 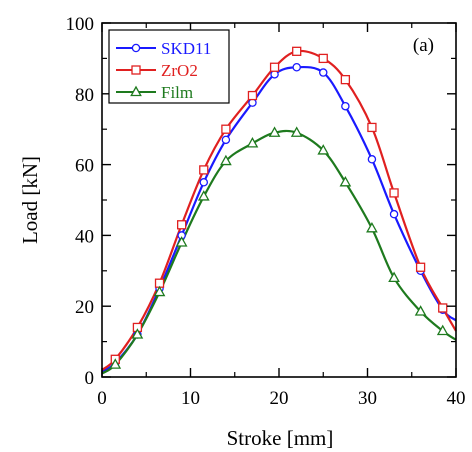 I want to click on y-tick-label: 40, so click(x=84, y=236).